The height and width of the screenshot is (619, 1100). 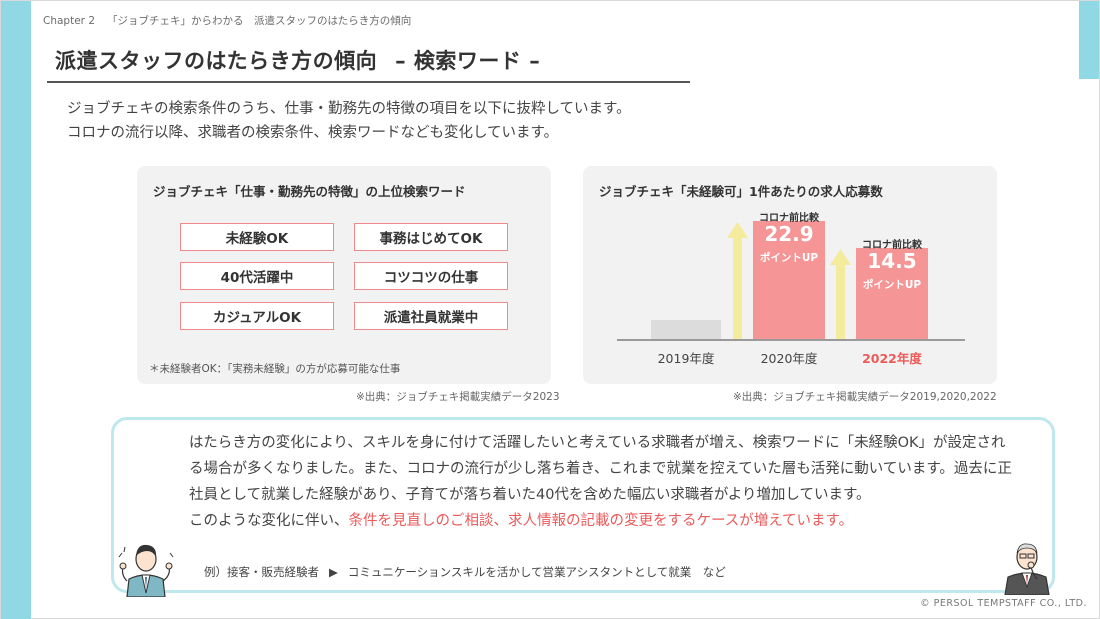 I want to click on bar-2022, so click(x=892, y=293).